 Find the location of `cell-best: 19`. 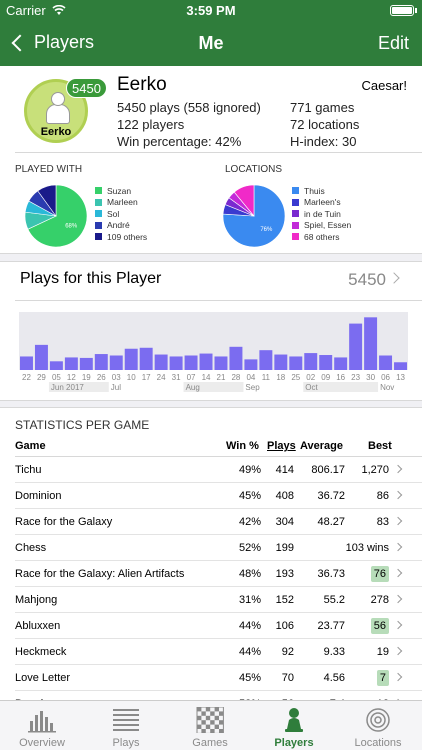

cell-best: 19 is located at coordinates (383, 652).